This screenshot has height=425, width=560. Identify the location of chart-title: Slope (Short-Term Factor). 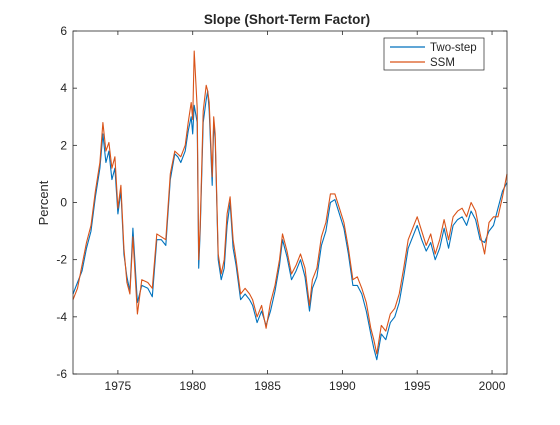
(287, 19).